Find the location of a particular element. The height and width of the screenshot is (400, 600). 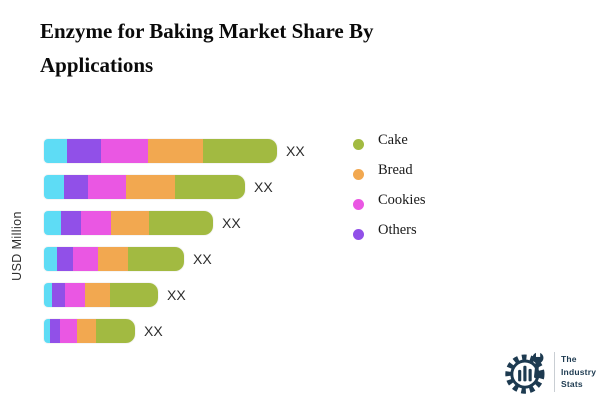

legend-label: Bread is located at coordinates (395, 170).